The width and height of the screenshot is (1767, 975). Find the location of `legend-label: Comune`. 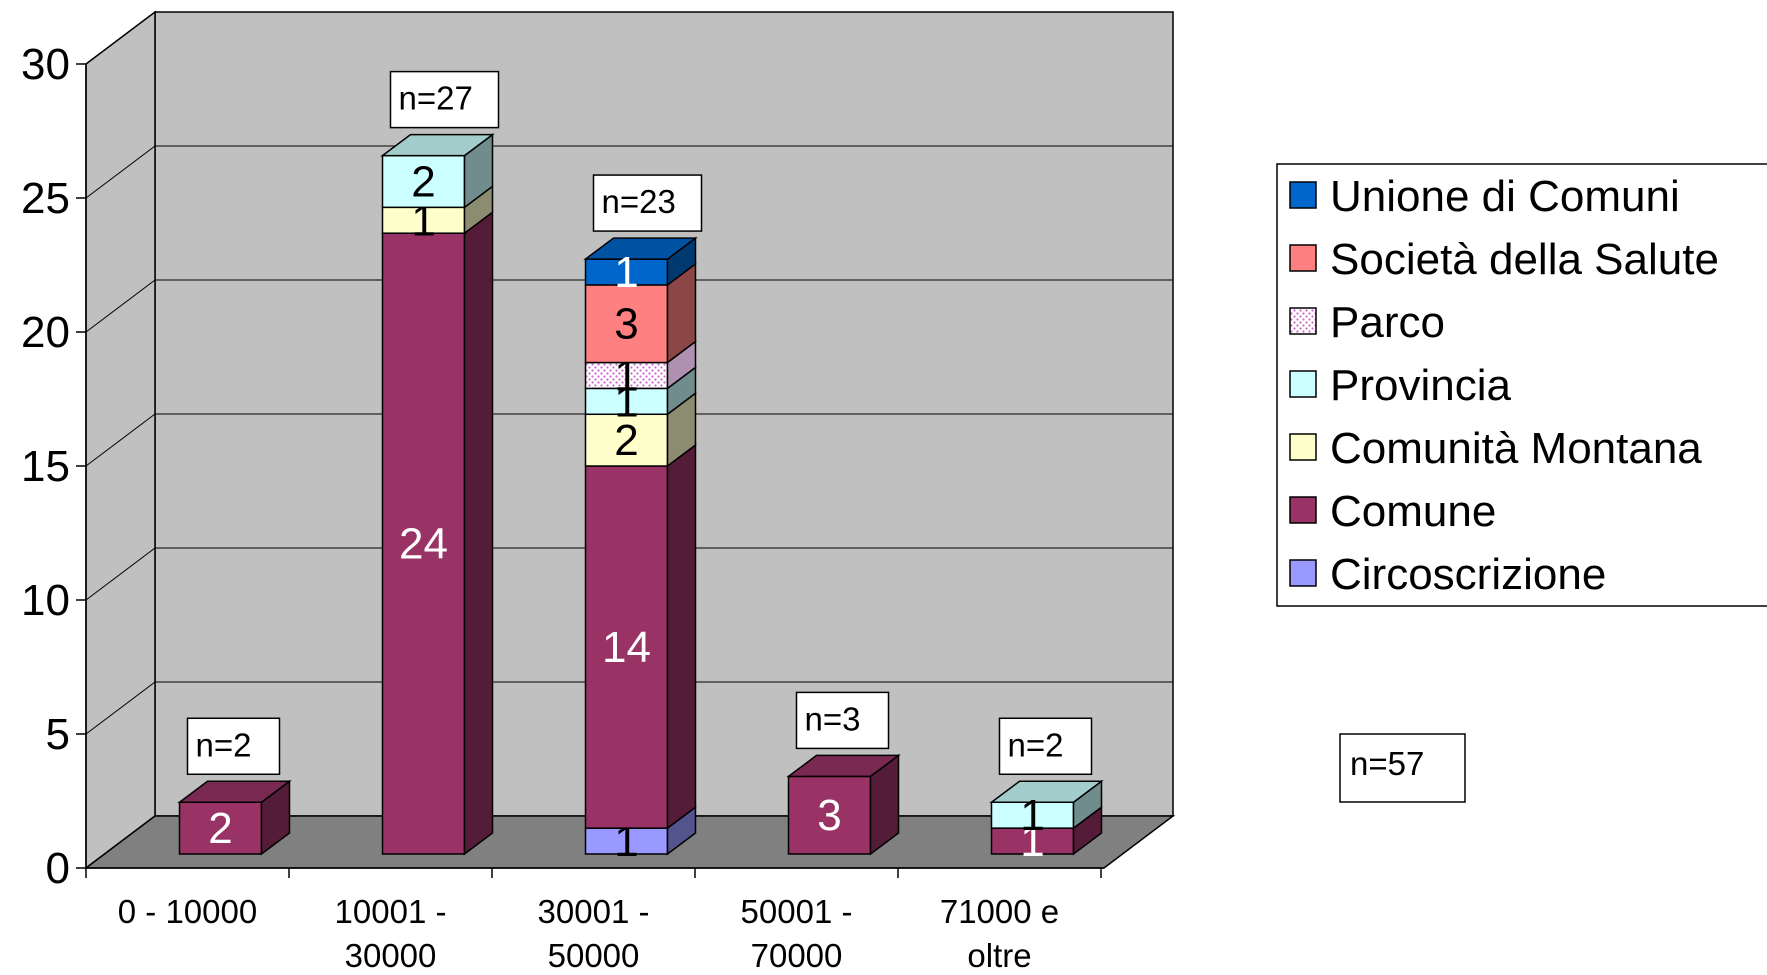

legend-label: Comune is located at coordinates (1413, 511).